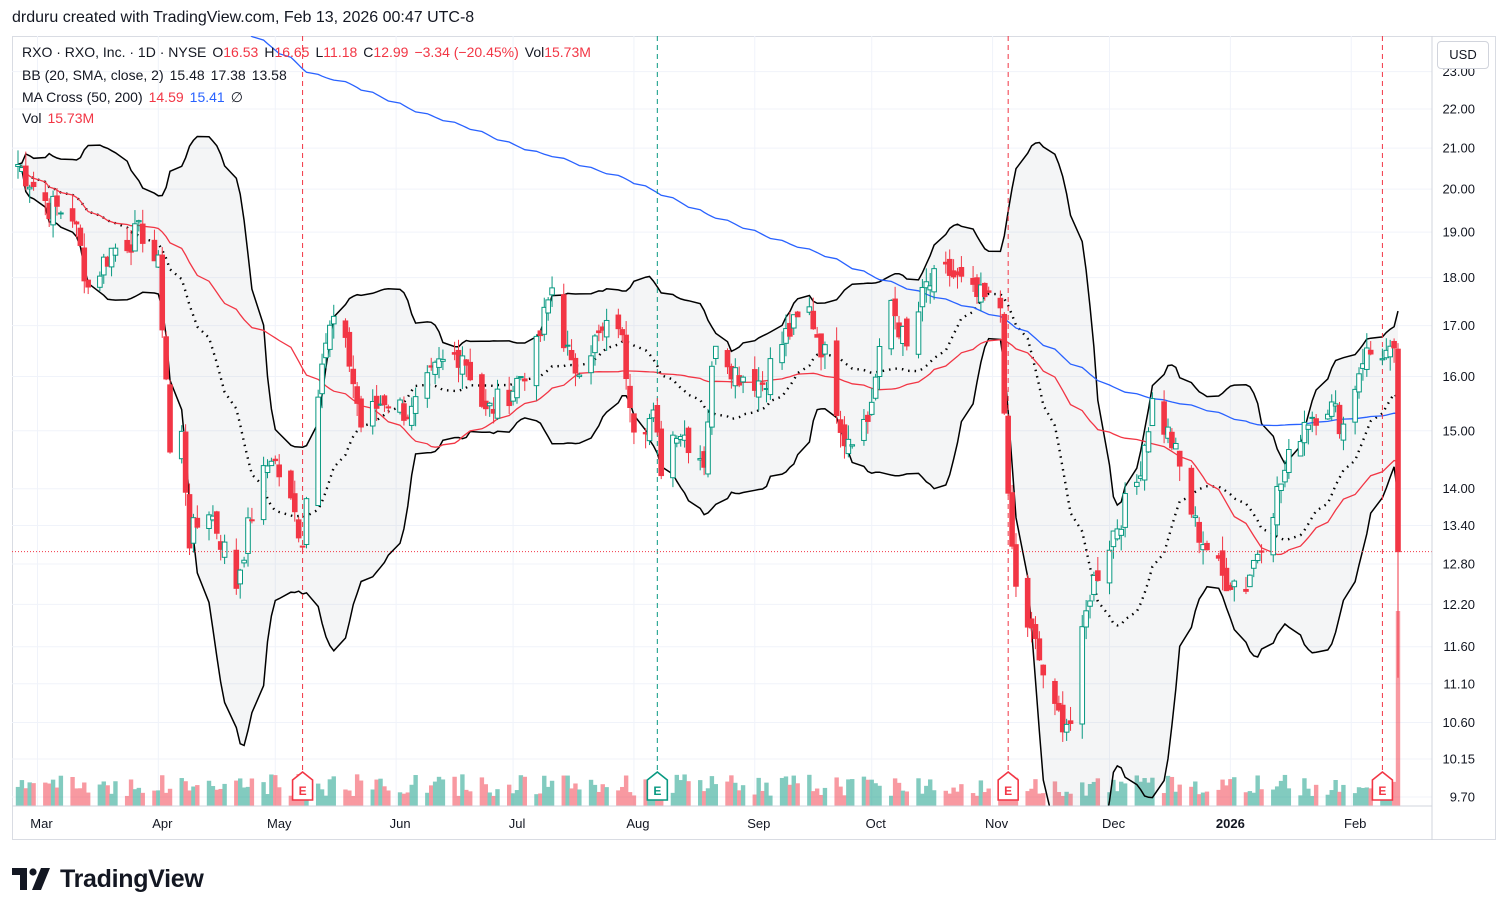 The height and width of the screenshot is (916, 1510). I want to click on event-marker-dividend: E, so click(657, 785).